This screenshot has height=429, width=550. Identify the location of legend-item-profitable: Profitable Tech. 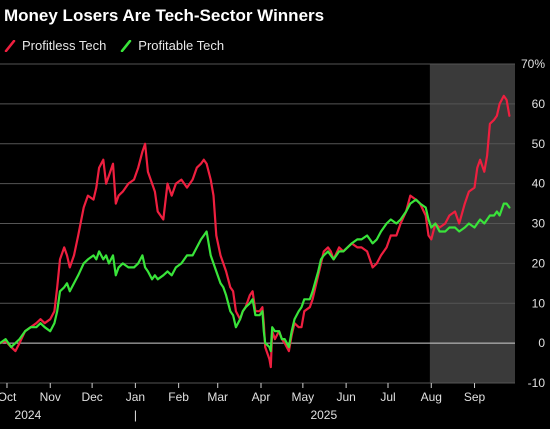
(172, 45).